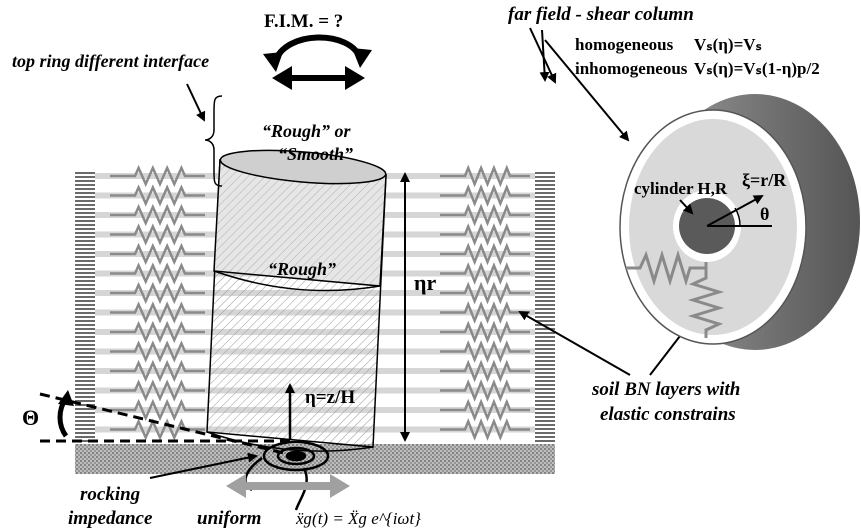  I want to click on fim-label: F.I.M. = ?, so click(303, 21).